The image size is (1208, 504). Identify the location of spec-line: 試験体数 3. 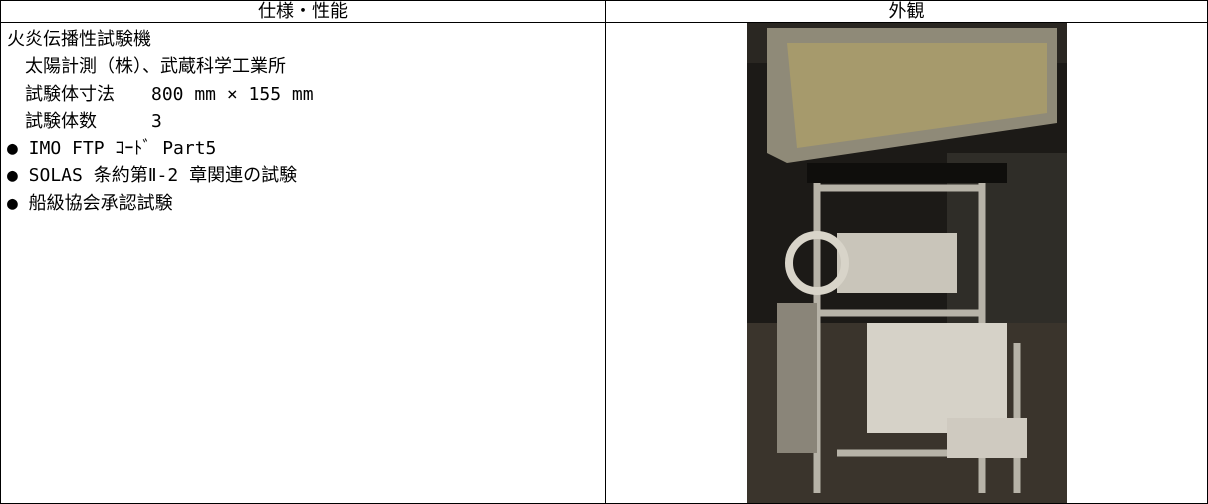
(93, 121).